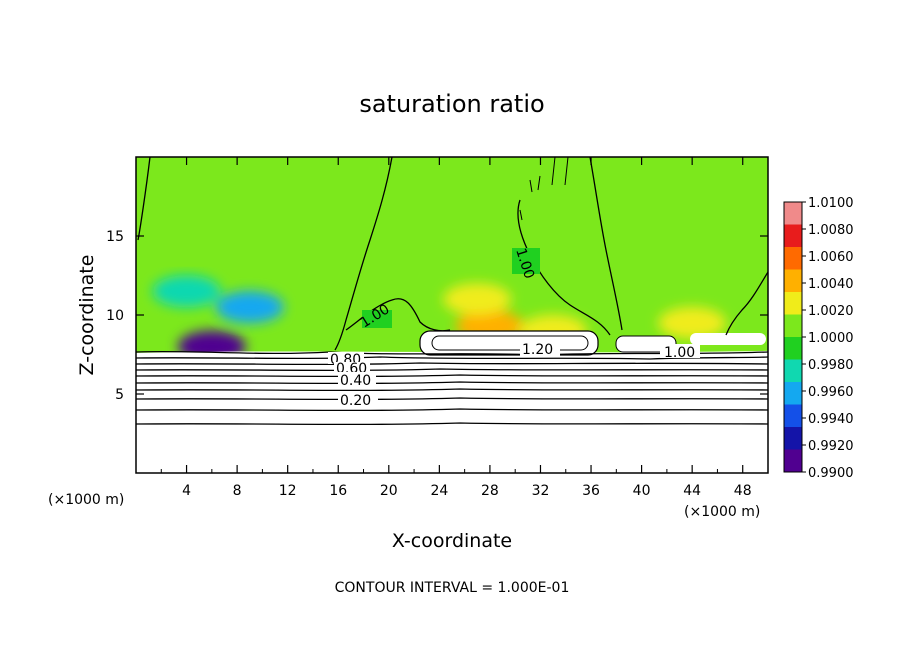  What do you see at coordinates (439, 491) in the screenshot?
I see `x-tick-label: 24` at bounding box center [439, 491].